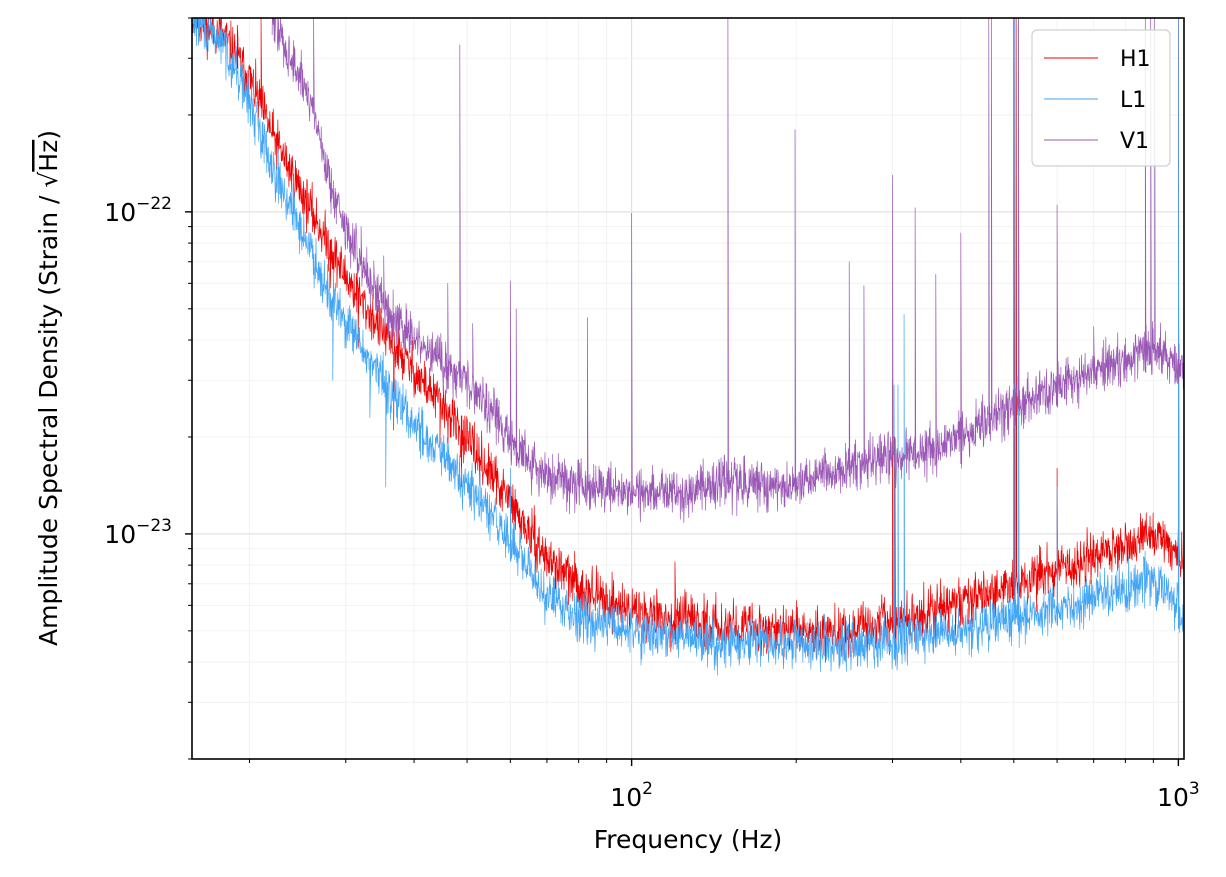  What do you see at coordinates (1133, 100) in the screenshot?
I see `legend-label-l1: L1` at bounding box center [1133, 100].